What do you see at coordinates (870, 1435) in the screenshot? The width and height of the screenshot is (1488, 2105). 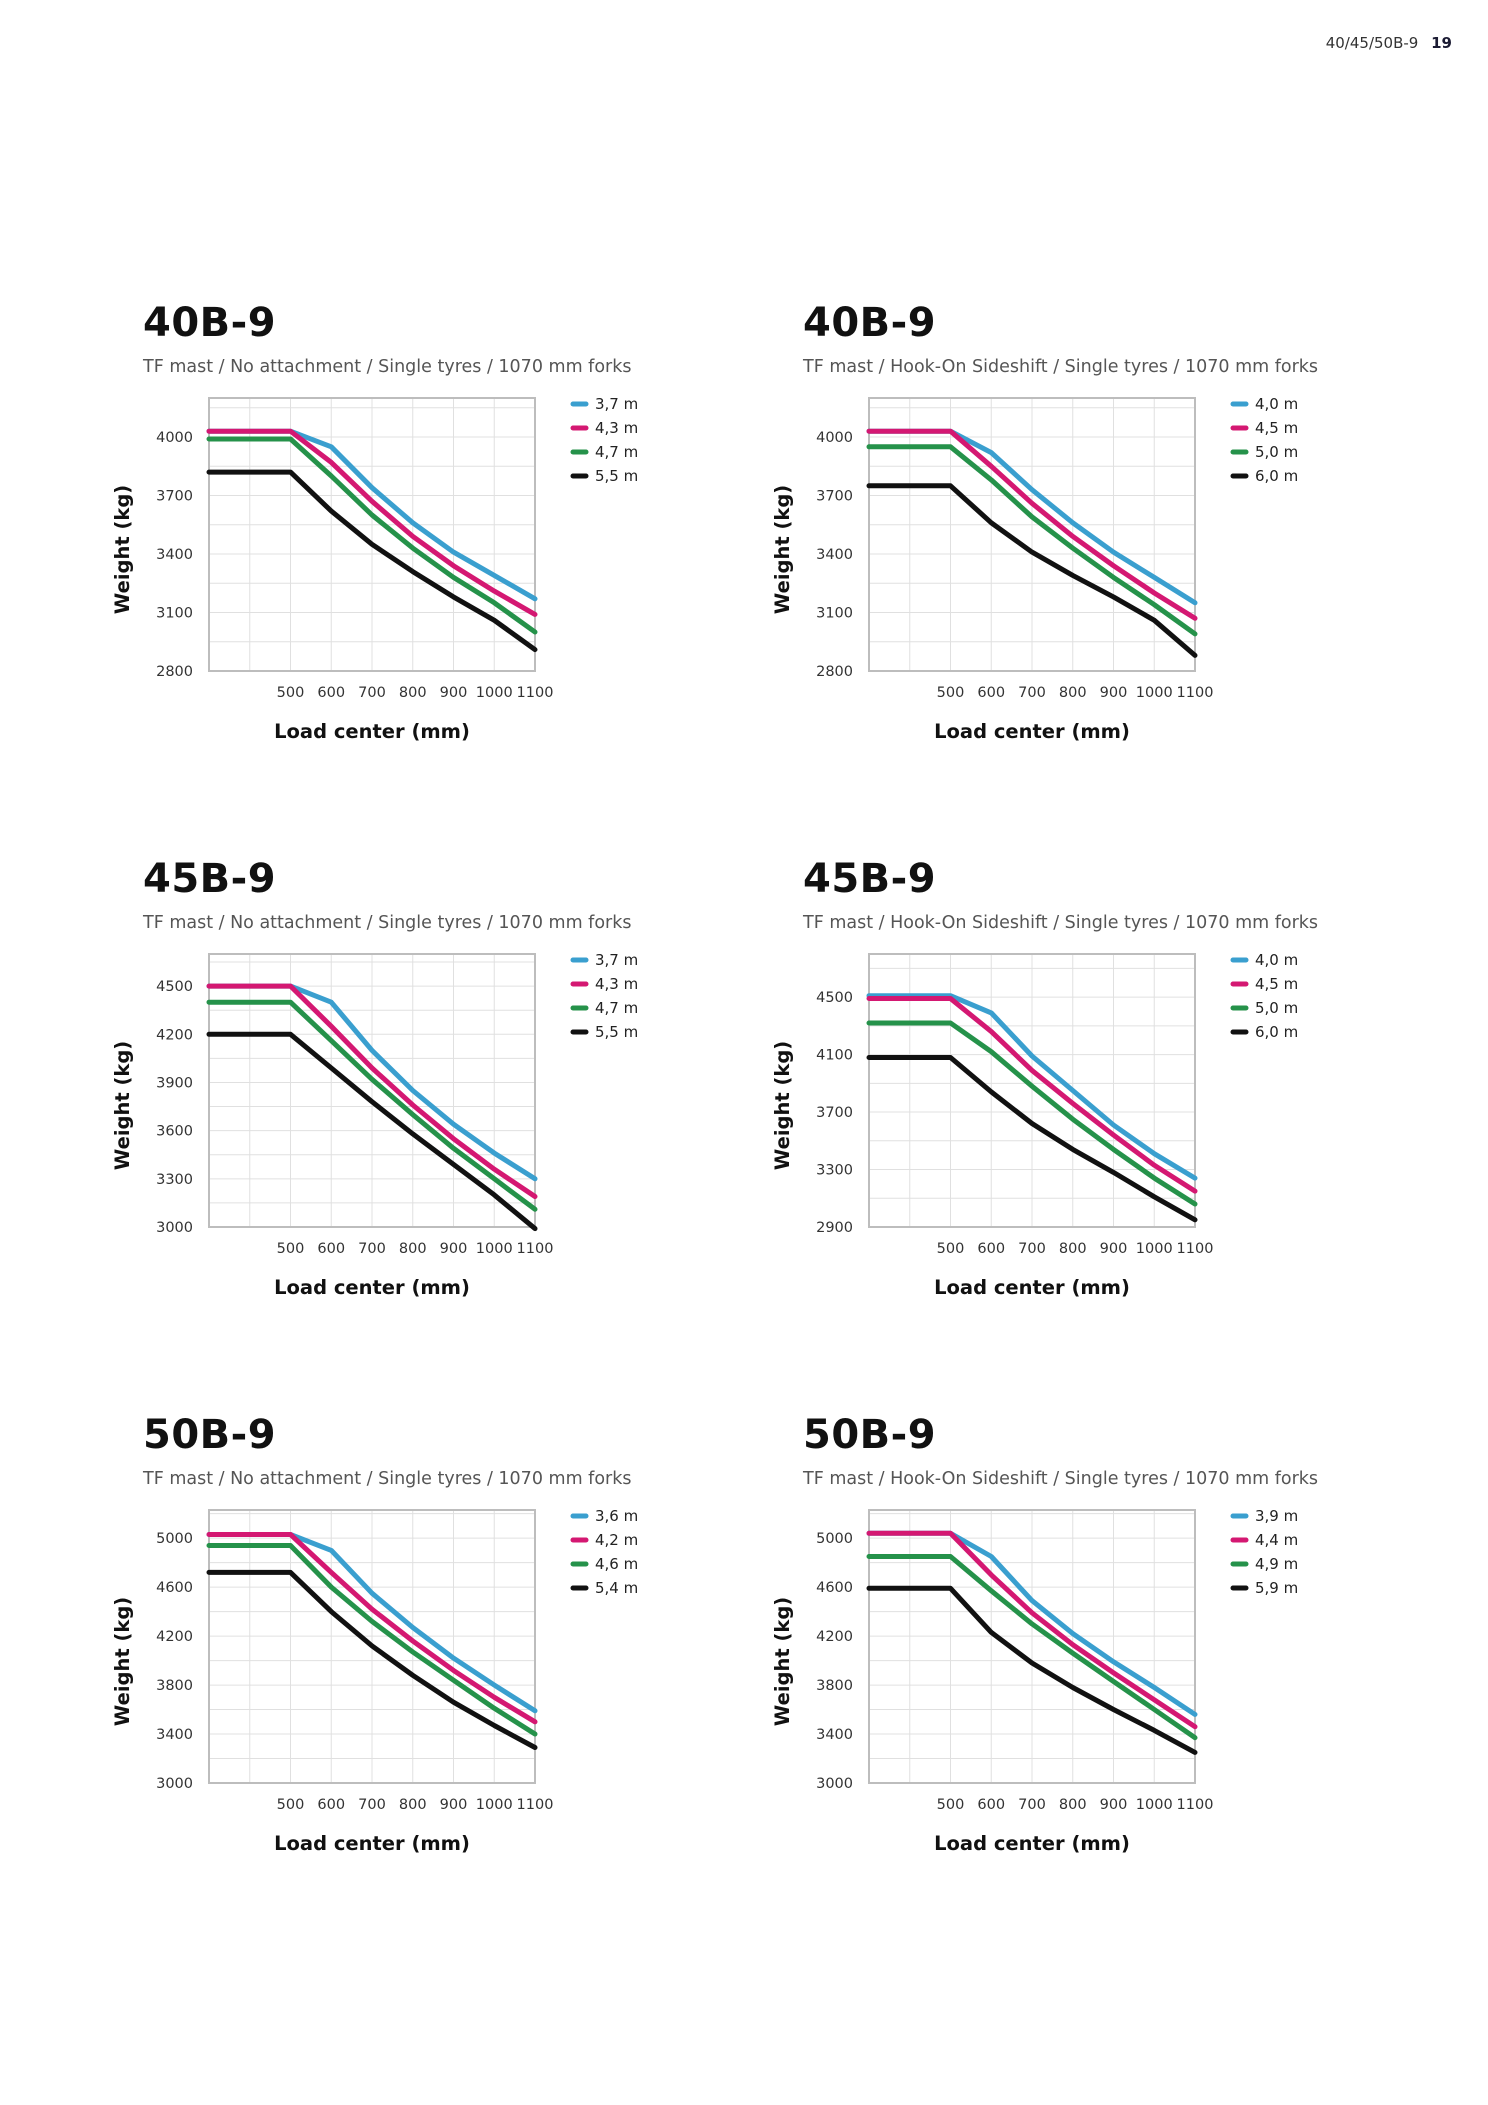 I see `chart-title: 50B-9` at bounding box center [870, 1435].